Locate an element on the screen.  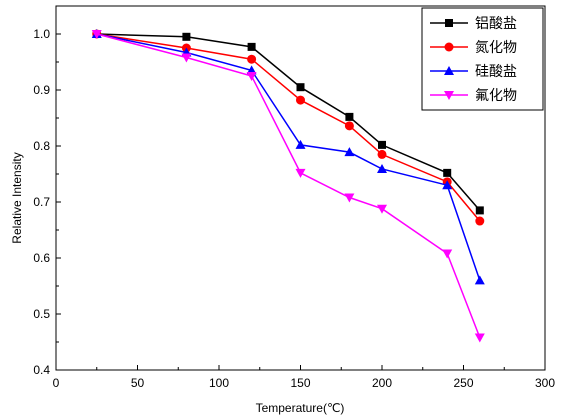
x-axis: 0 50 100 150 200 250 300 is located at coordinates (304, 377).